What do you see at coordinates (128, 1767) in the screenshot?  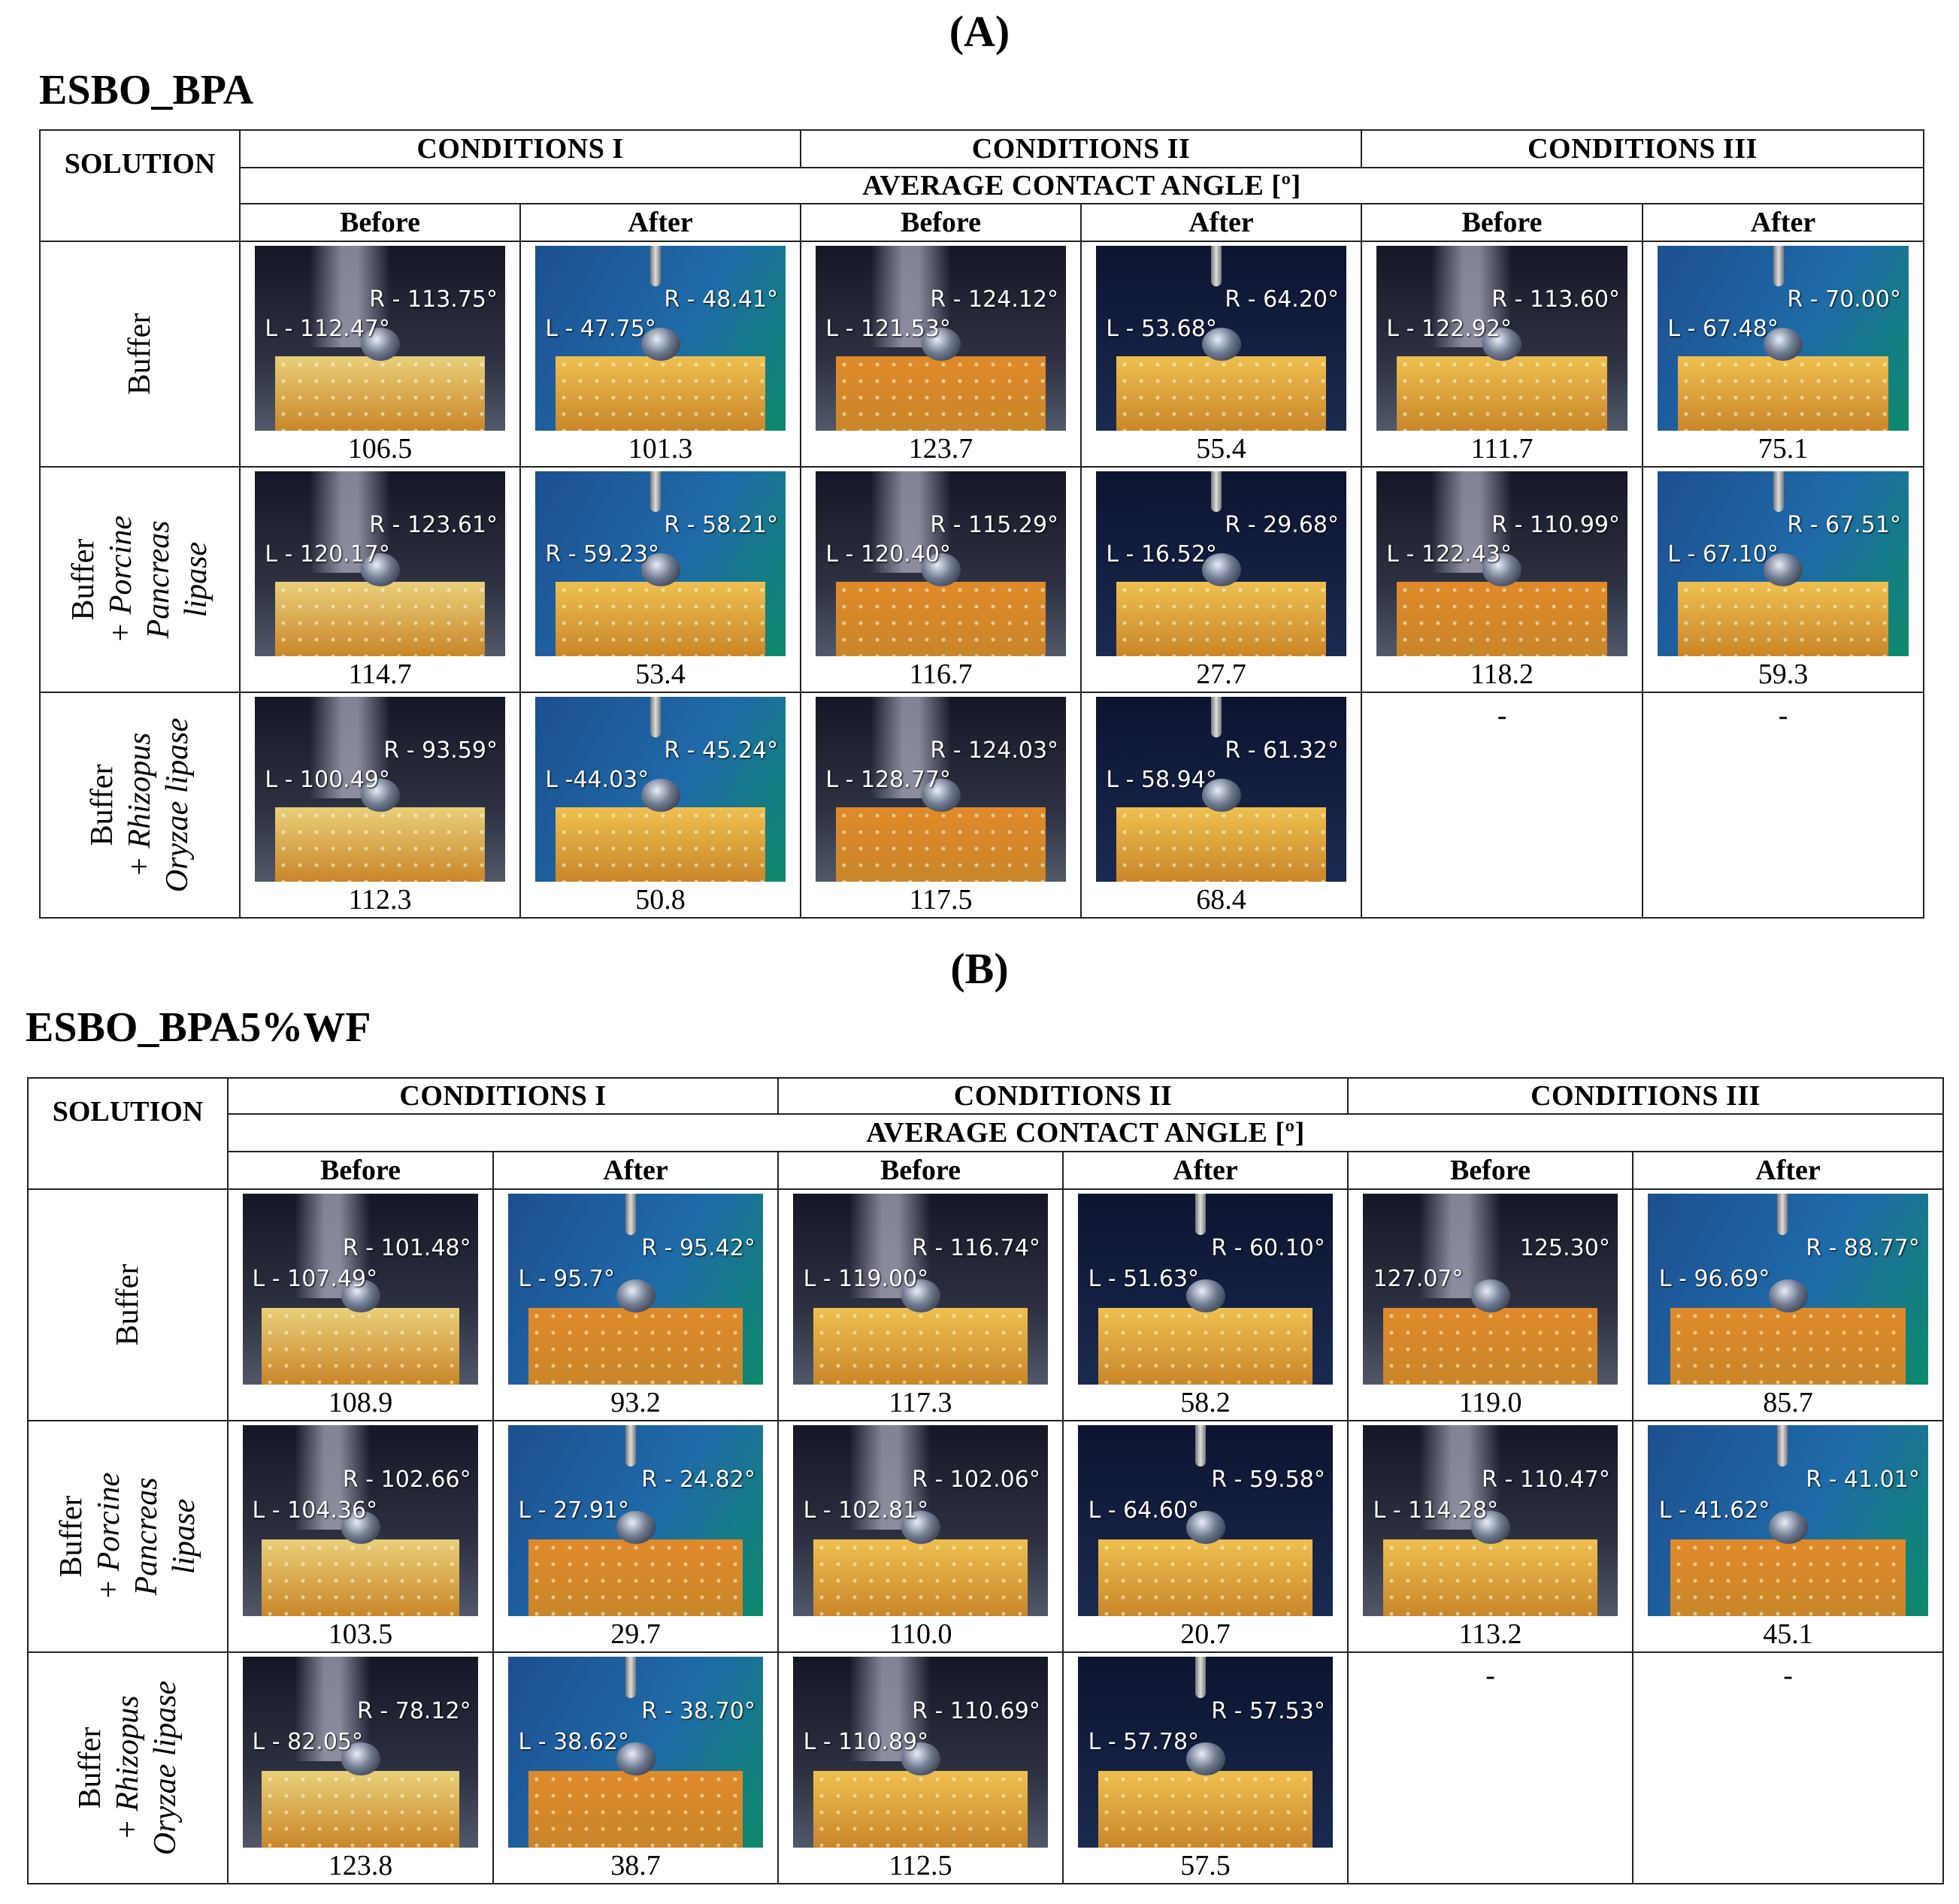 I see `solution-label: Buffer + Rhizopus Oryzae lipase` at bounding box center [128, 1767].